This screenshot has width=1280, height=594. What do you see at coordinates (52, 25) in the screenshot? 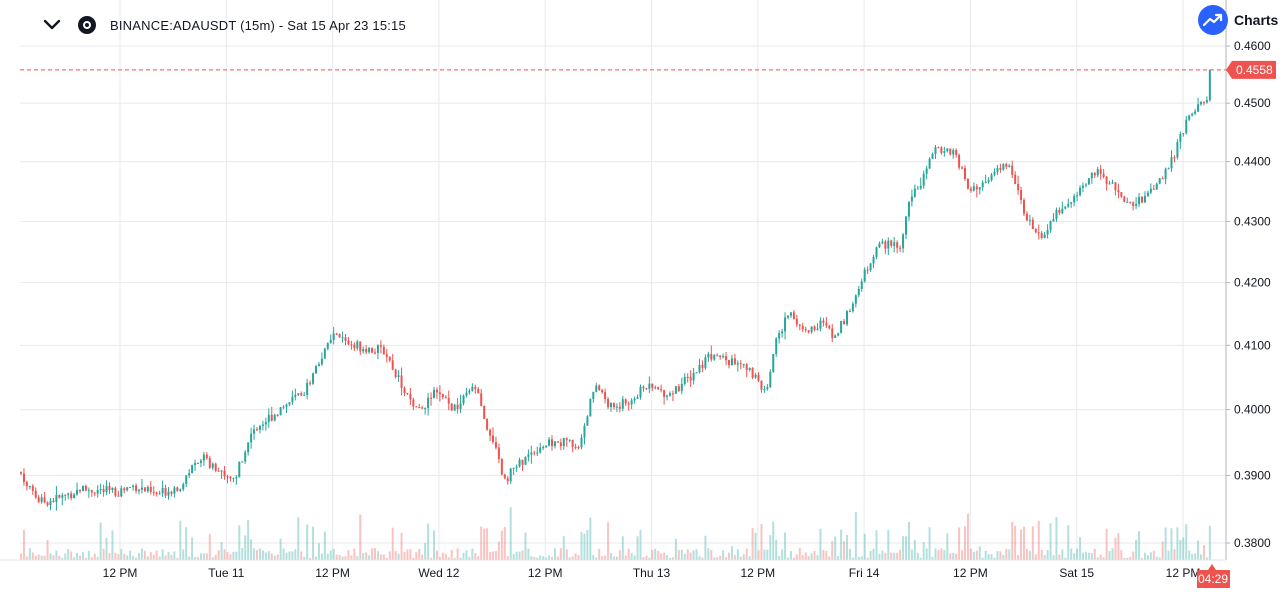
I see `chevron-down-icon` at bounding box center [52, 25].